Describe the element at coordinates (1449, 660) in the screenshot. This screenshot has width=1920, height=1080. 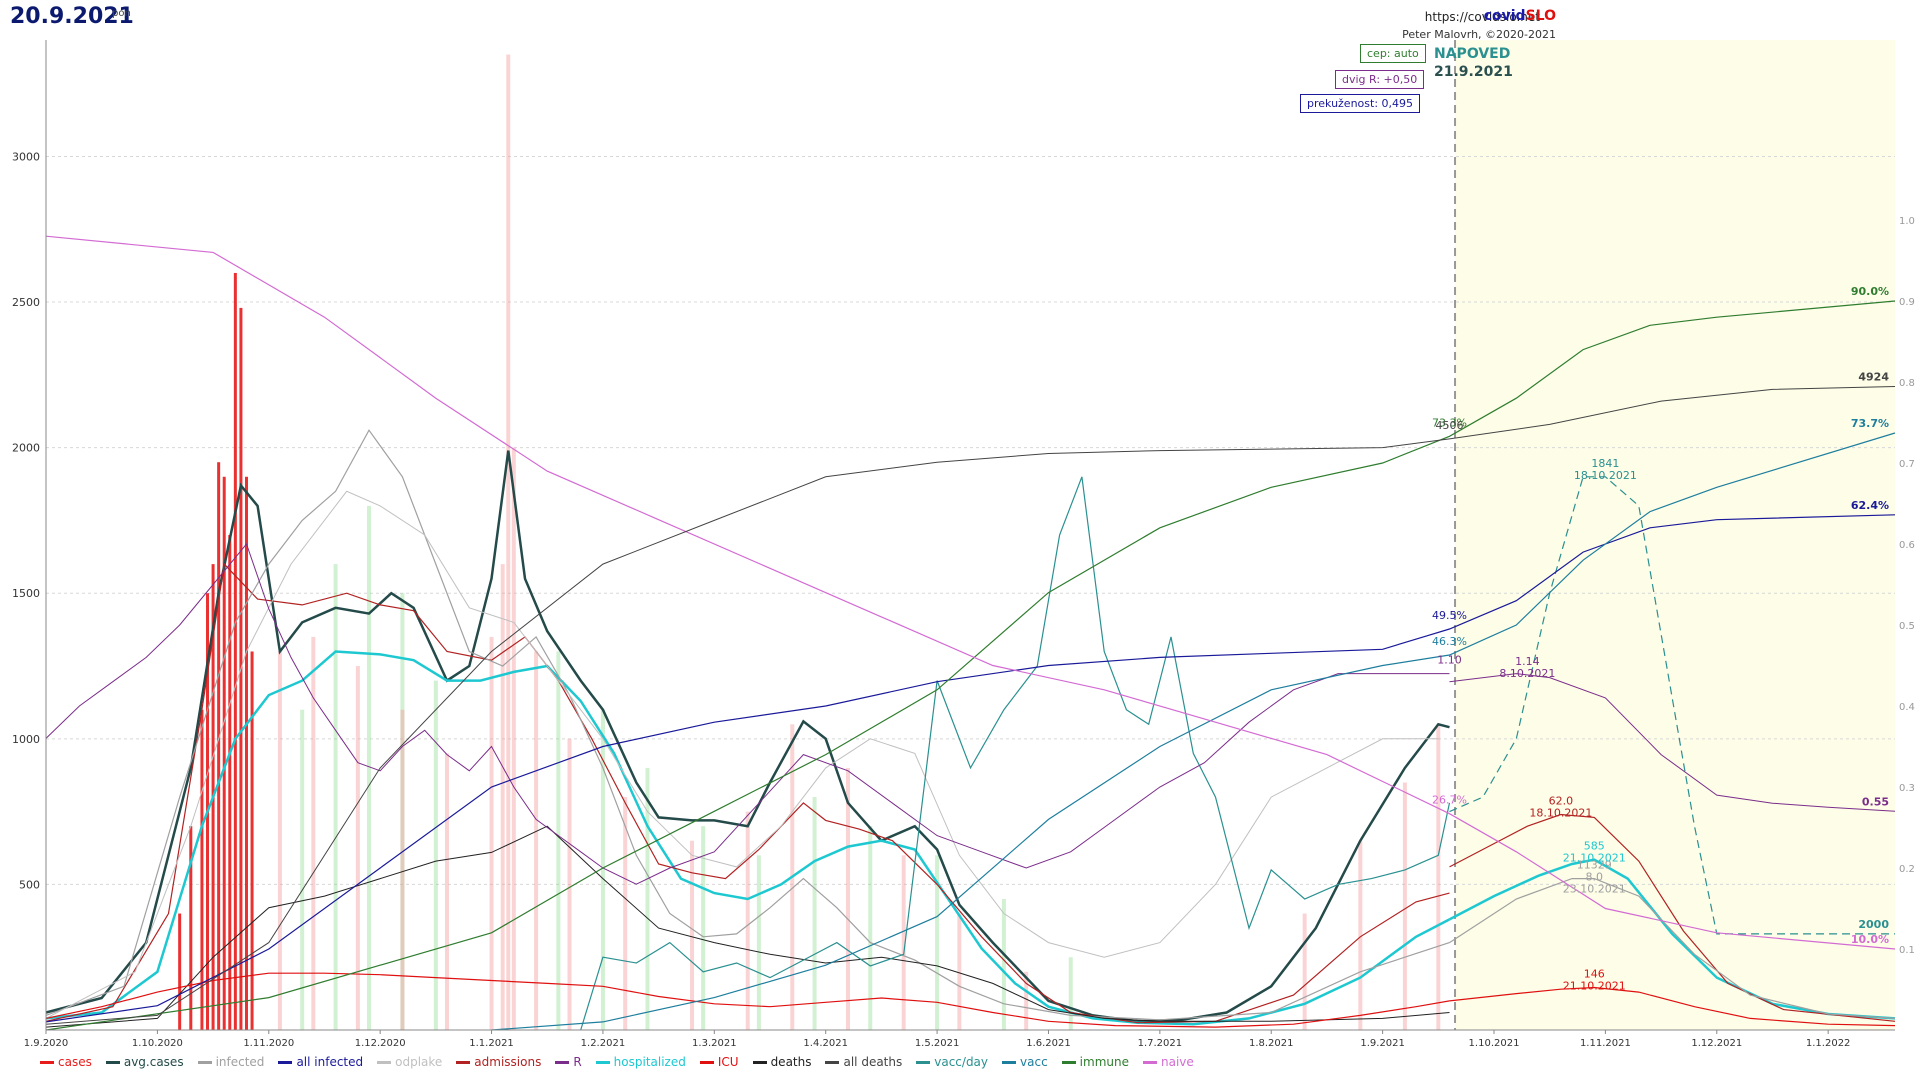
I see `annotation-label: 1.10` at that location.